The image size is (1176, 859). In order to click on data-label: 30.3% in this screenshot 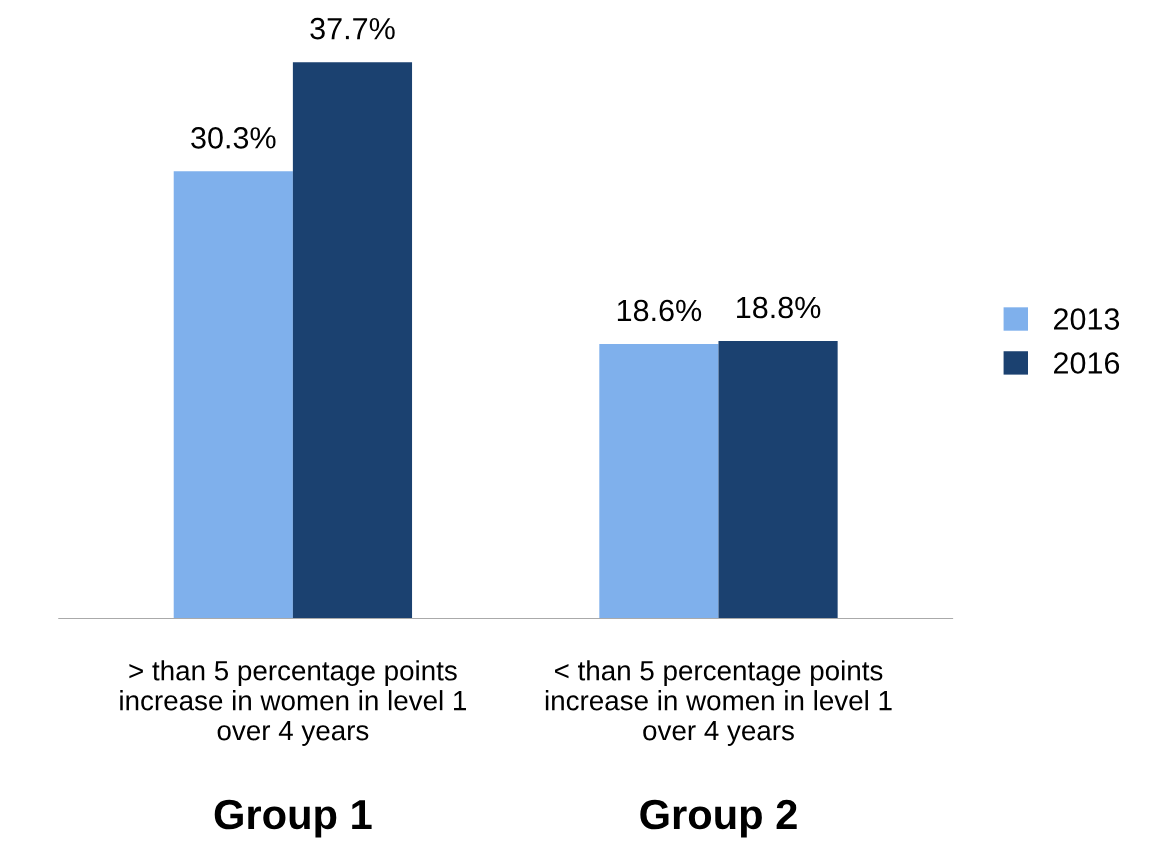, I will do `click(233, 138)`.